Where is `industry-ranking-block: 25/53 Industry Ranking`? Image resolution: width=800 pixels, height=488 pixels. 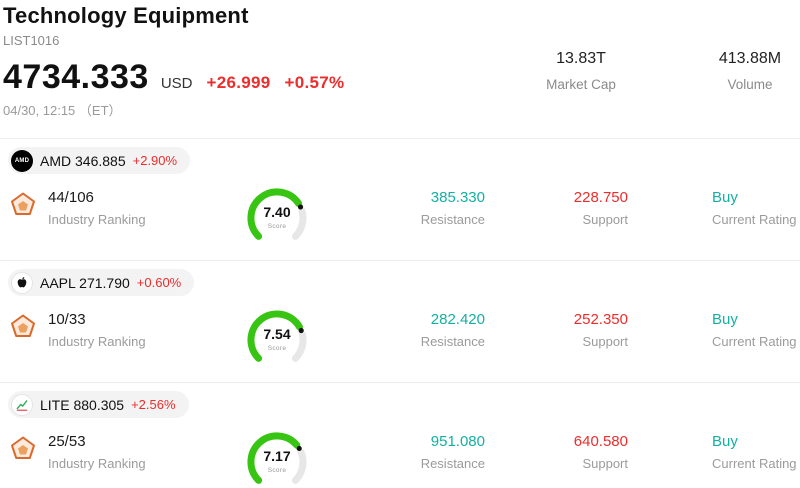 industry-ranking-block: 25/53 Industry Ranking is located at coordinates (122, 452).